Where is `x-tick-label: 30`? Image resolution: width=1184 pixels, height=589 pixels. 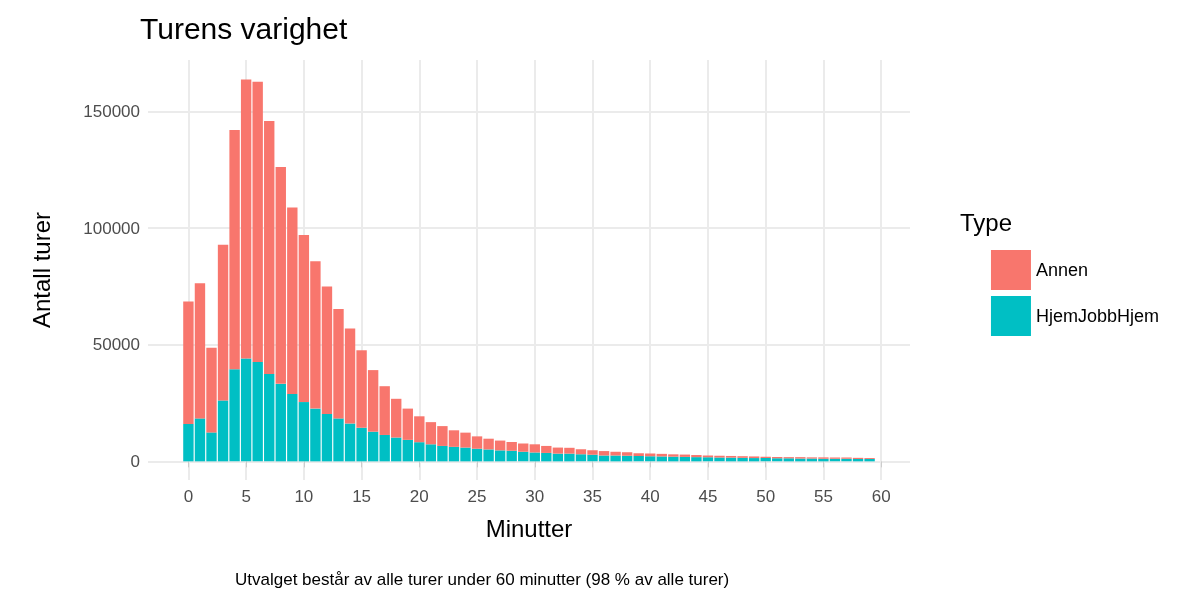 x-tick-label: 30 is located at coordinates (535, 496).